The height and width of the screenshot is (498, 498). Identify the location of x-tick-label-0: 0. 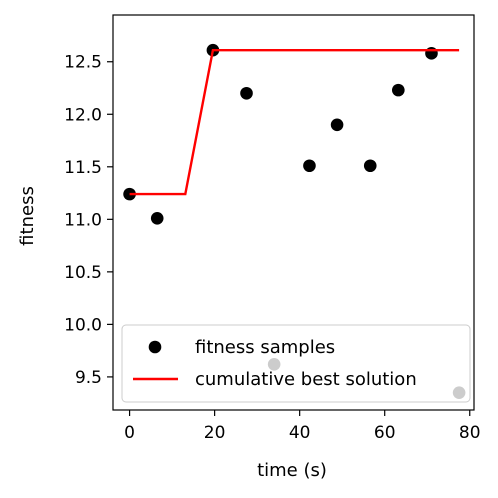
(129, 433).